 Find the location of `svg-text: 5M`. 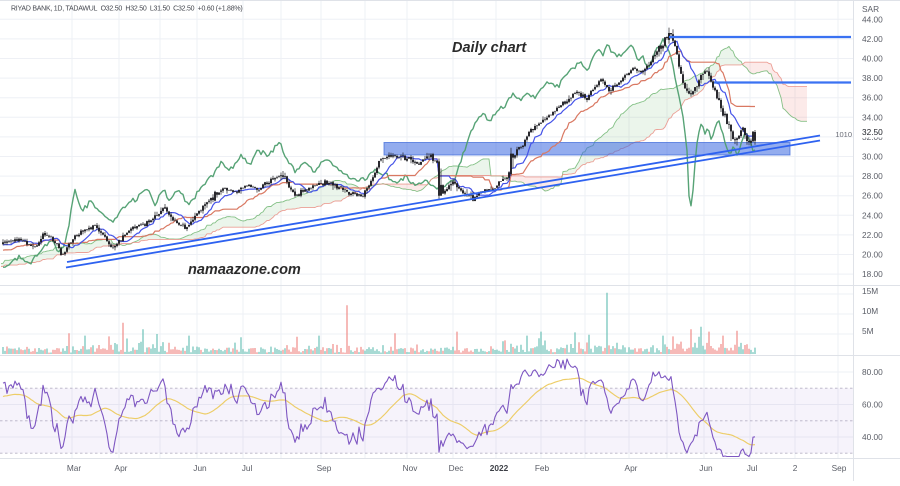

svg-text: 5M is located at coordinates (868, 331).